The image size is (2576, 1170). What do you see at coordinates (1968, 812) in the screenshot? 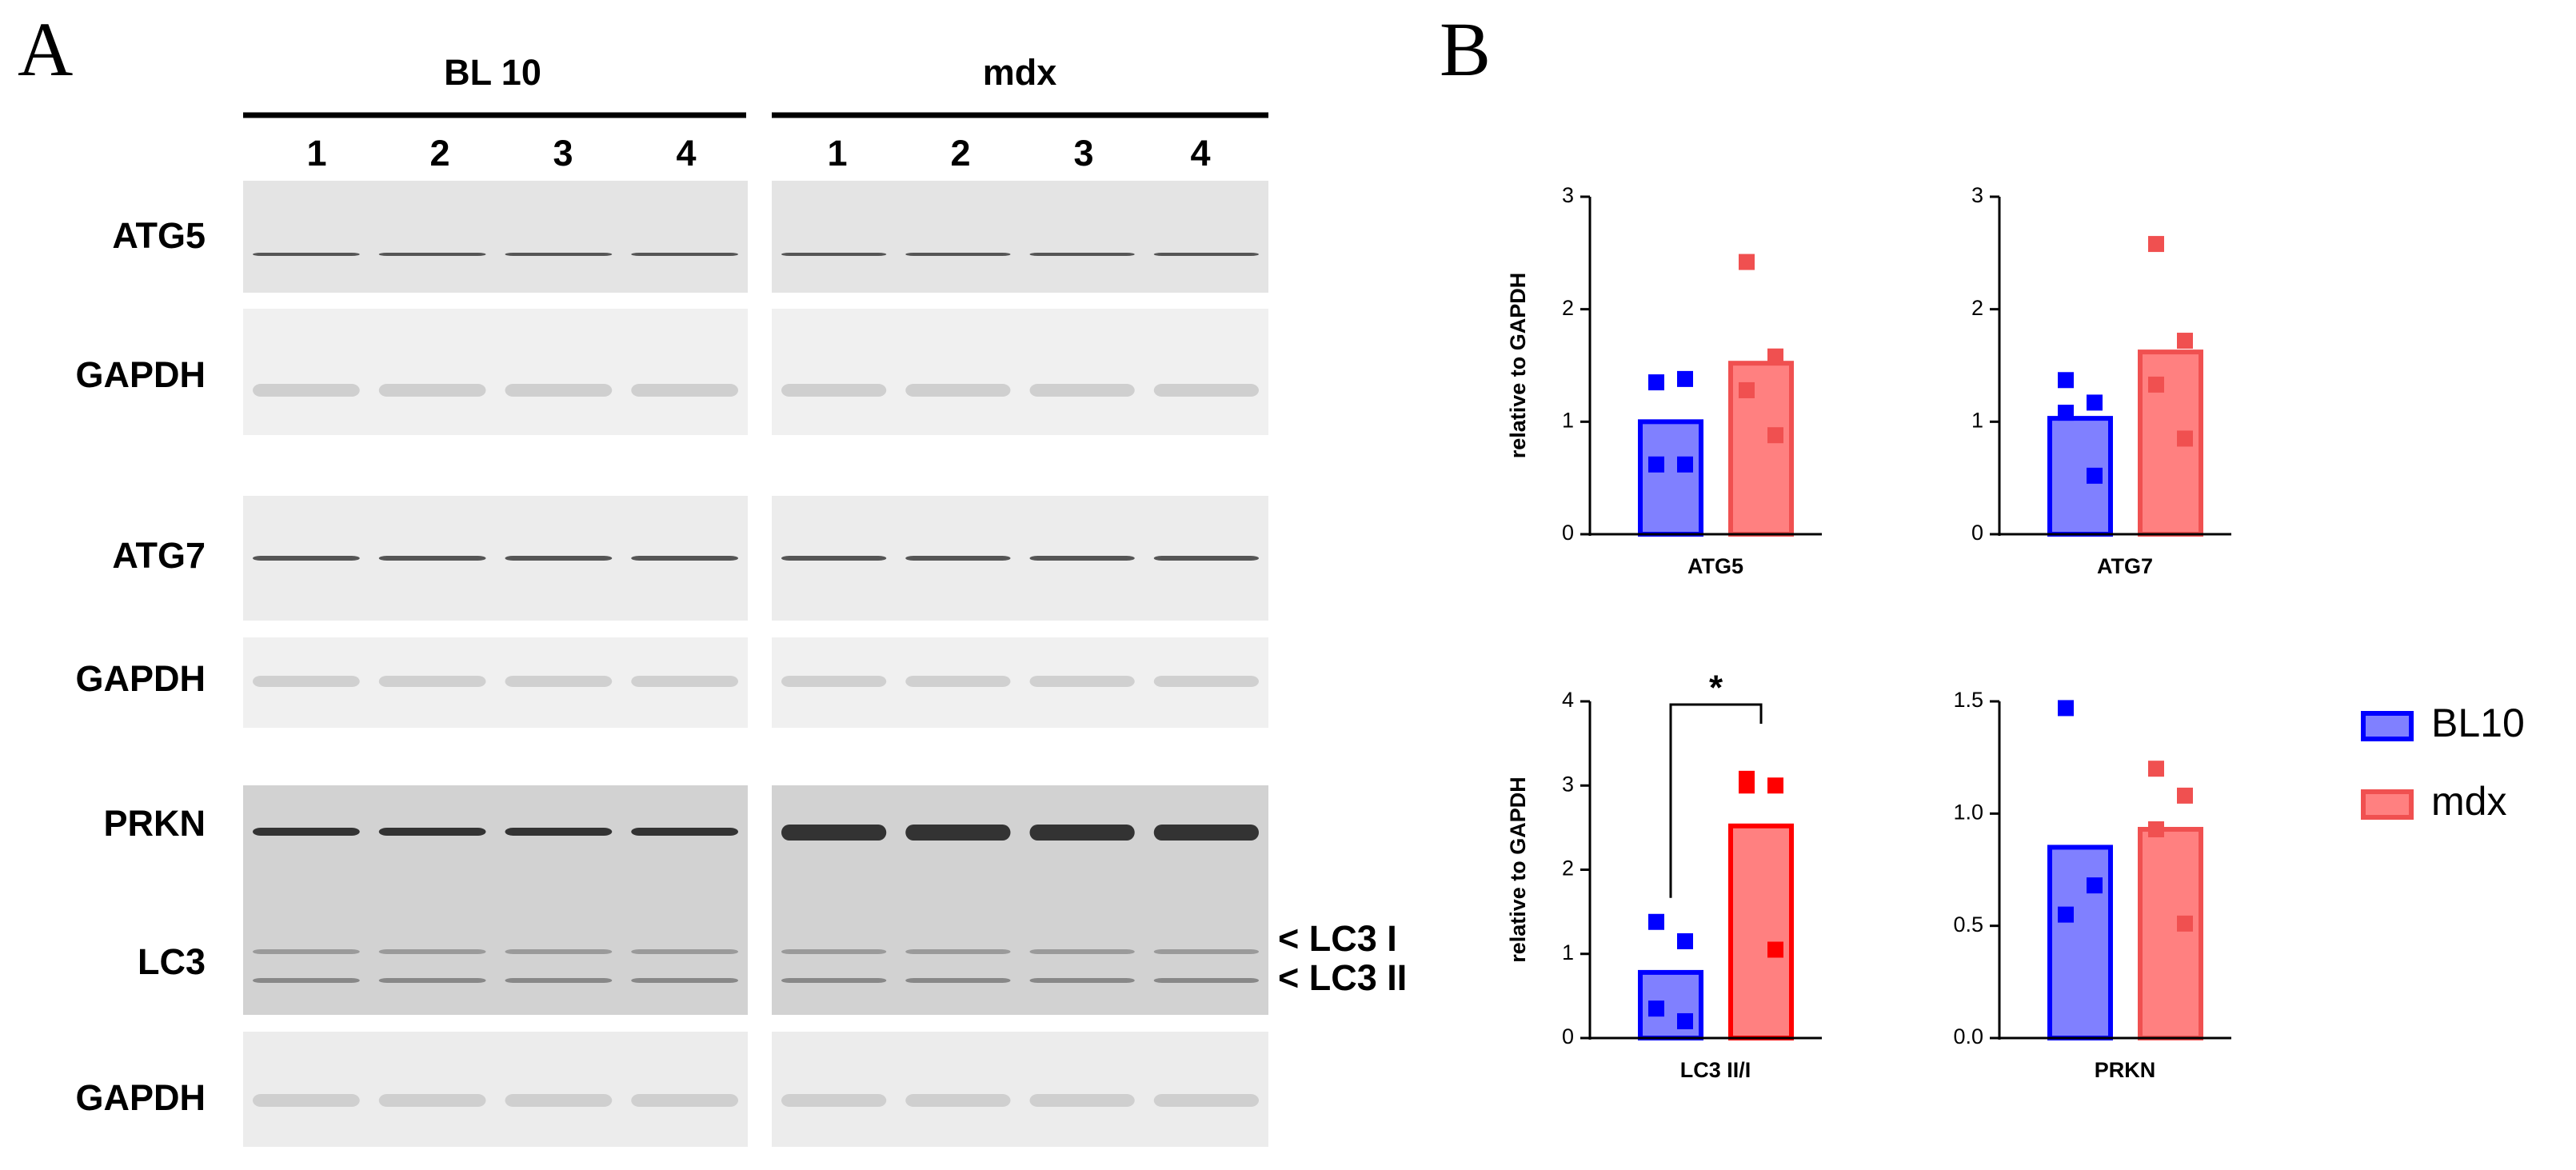
I see `y-tick-label: 1.0` at bounding box center [1968, 812].